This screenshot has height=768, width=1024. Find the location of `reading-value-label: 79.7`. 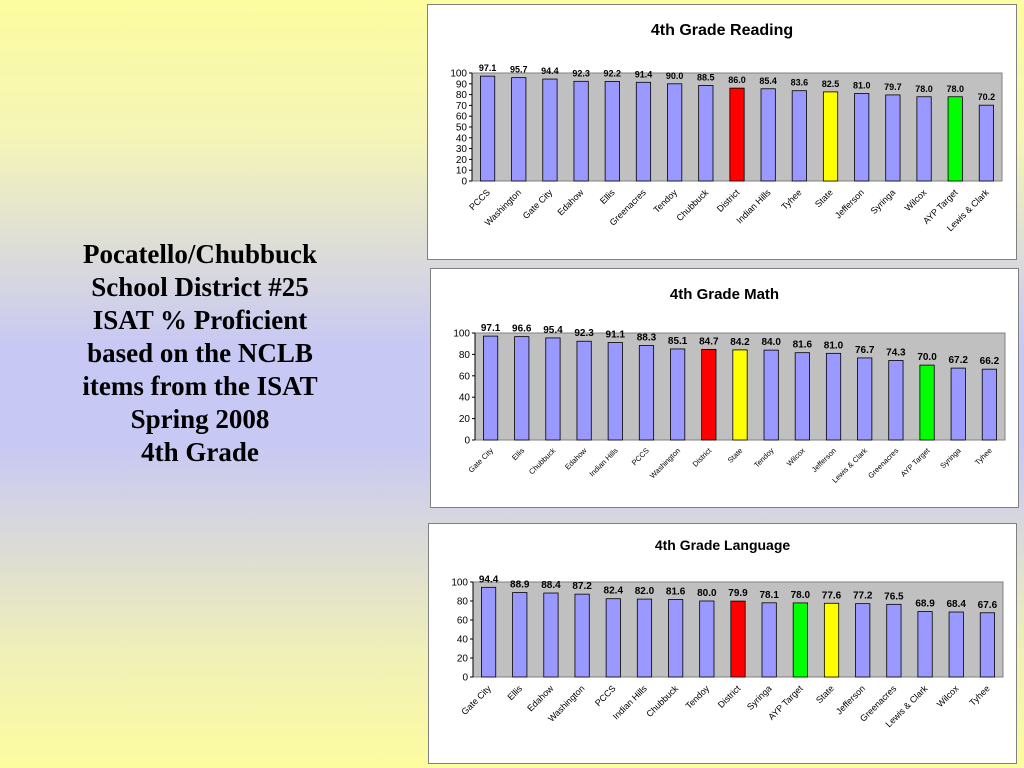

reading-value-label: 79.7 is located at coordinates (893, 87).